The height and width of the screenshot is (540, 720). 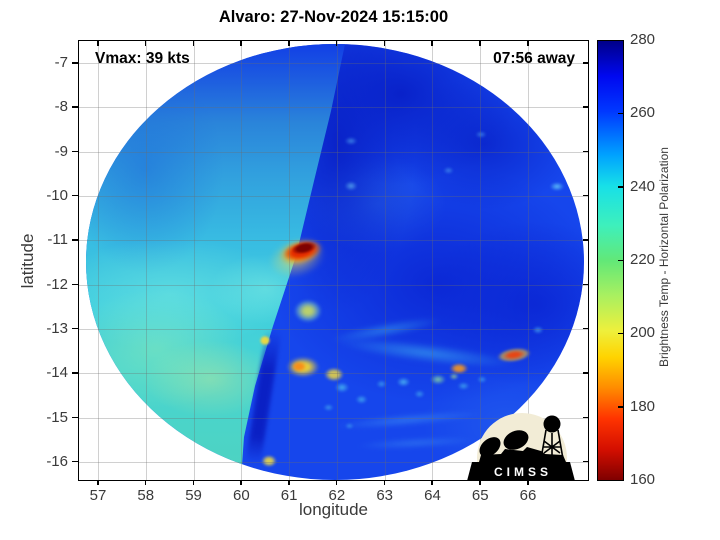 What do you see at coordinates (643, 186) in the screenshot?
I see `colorbar-tick-label: 240` at bounding box center [643, 186].